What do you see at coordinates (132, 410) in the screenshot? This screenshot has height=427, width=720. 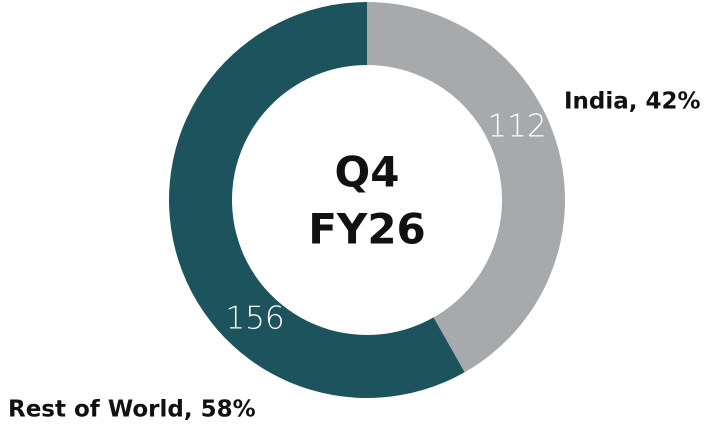 I see `category-label: Rest of World, 58%` at bounding box center [132, 410].